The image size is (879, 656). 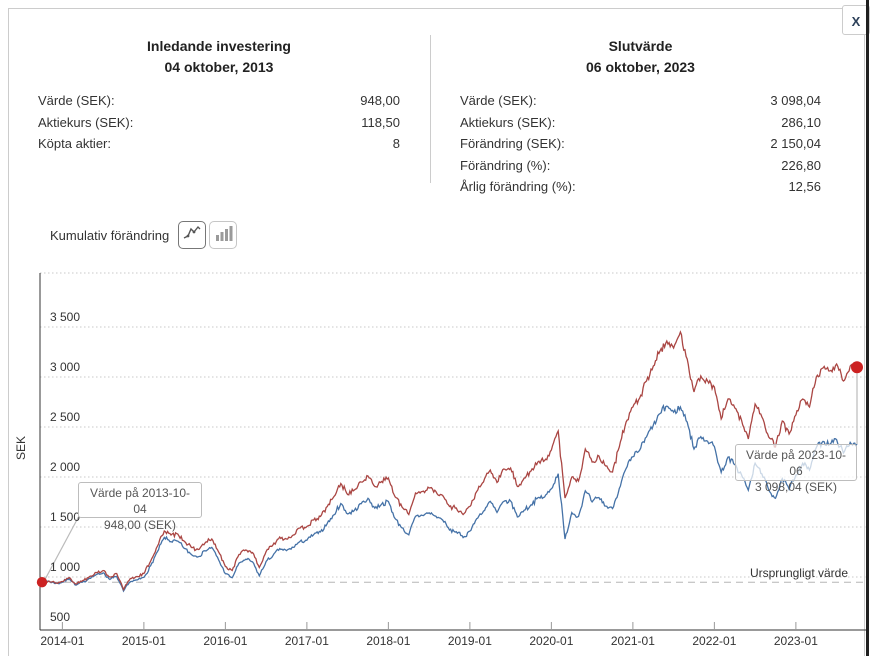 I want to click on close-button: X, so click(x=856, y=20).